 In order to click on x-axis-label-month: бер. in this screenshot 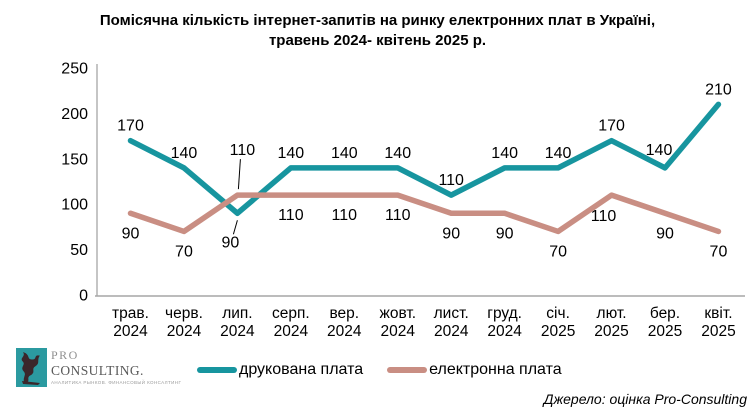, I will do `click(665, 313)`.